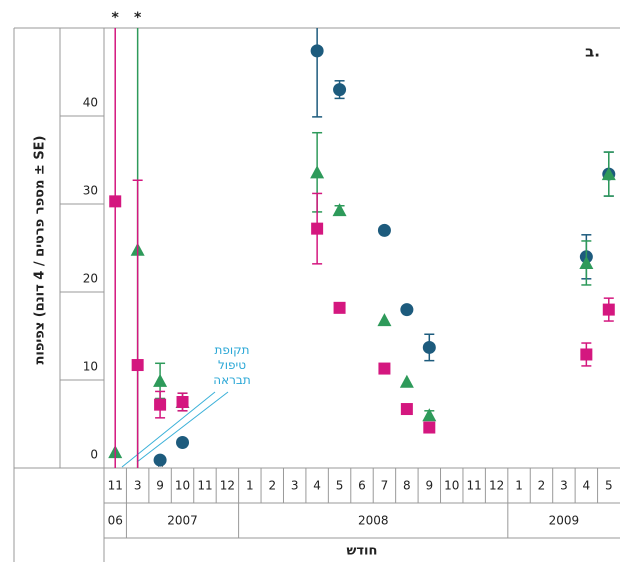  I want to click on x-tick-label: 7, so click(385, 486).